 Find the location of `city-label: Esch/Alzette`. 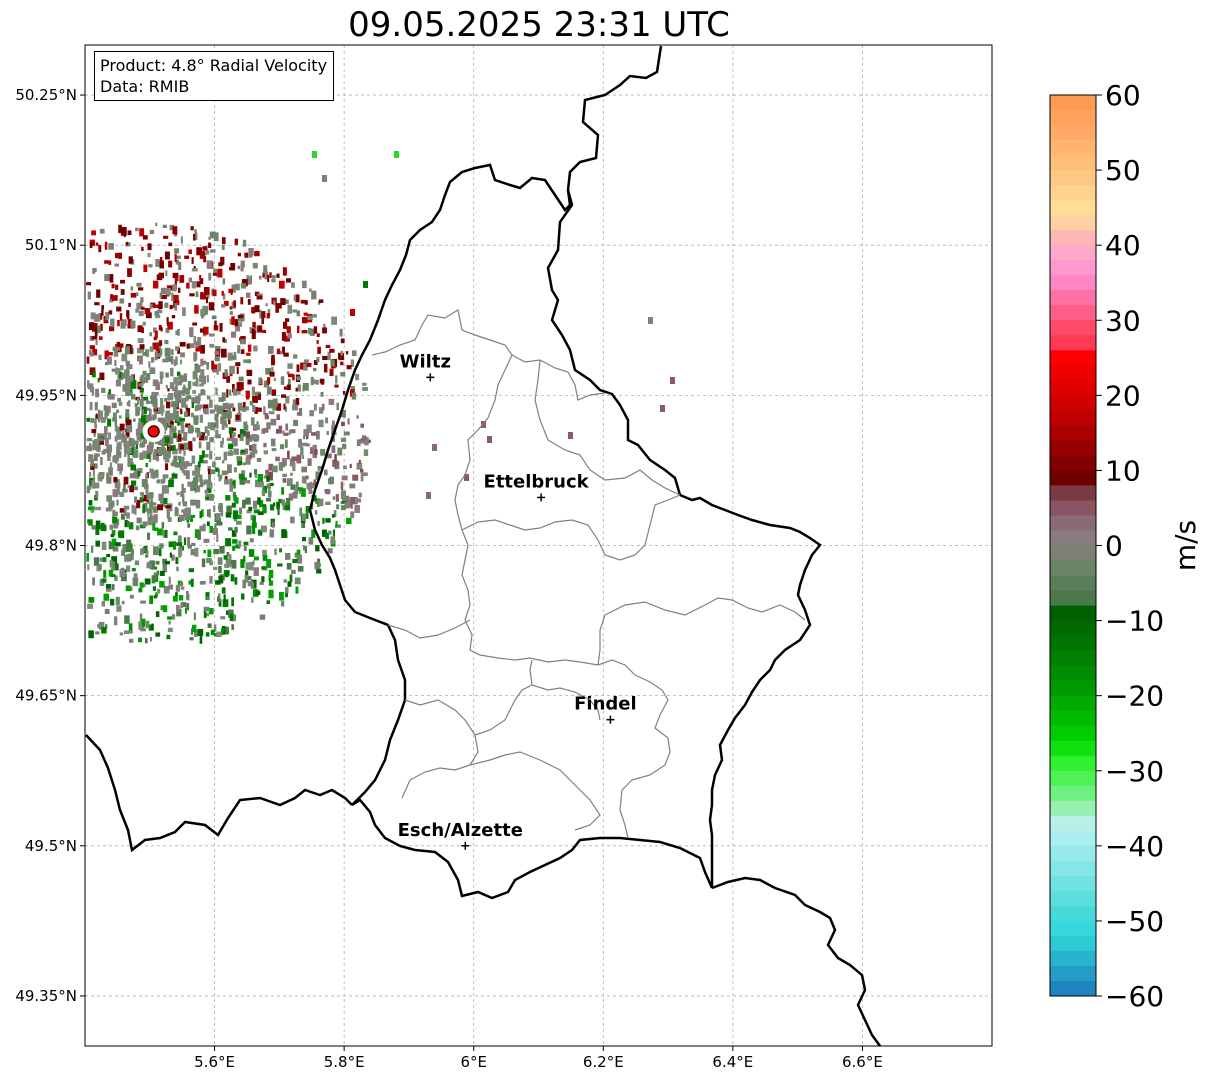

city-label: Esch/Alzette is located at coordinates (460, 830).